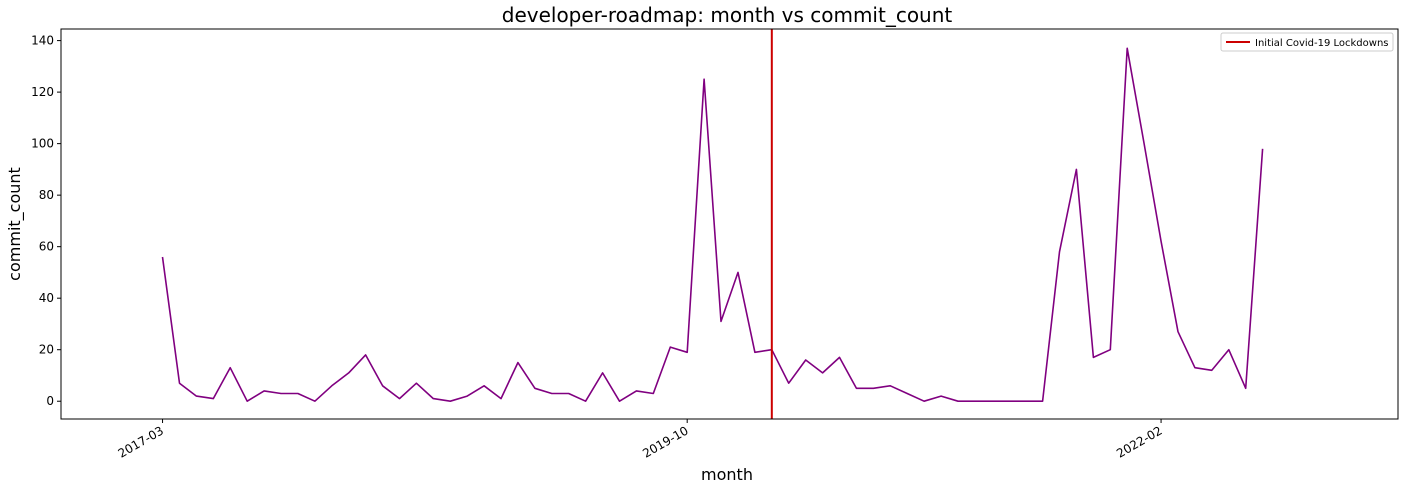 The image size is (1403, 489). Describe the element at coordinates (42, 92) in the screenshot. I see `y-tick-label: 120` at that location.